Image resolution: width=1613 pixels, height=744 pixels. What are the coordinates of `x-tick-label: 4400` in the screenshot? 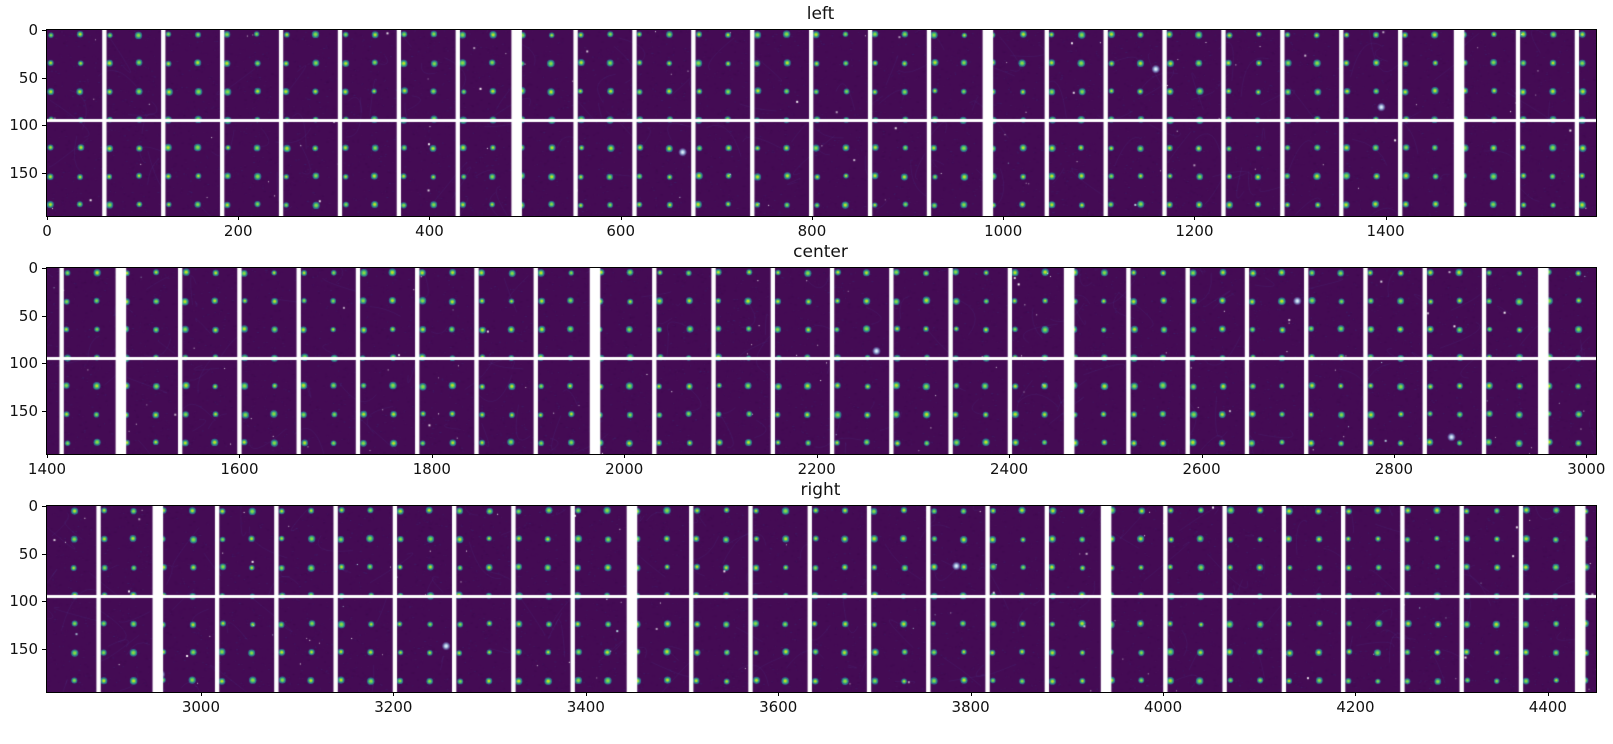 It's located at (1547, 707).